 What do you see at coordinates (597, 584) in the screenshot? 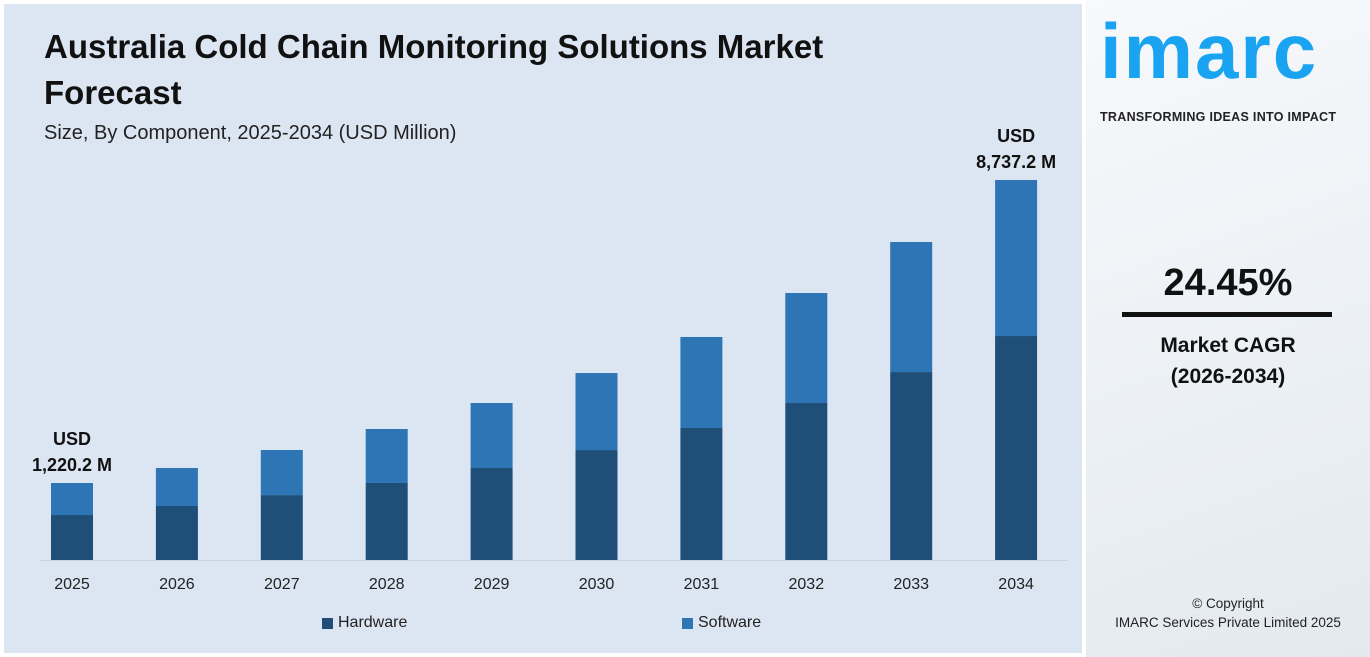
I see `x-tick-label: 2030` at bounding box center [597, 584].